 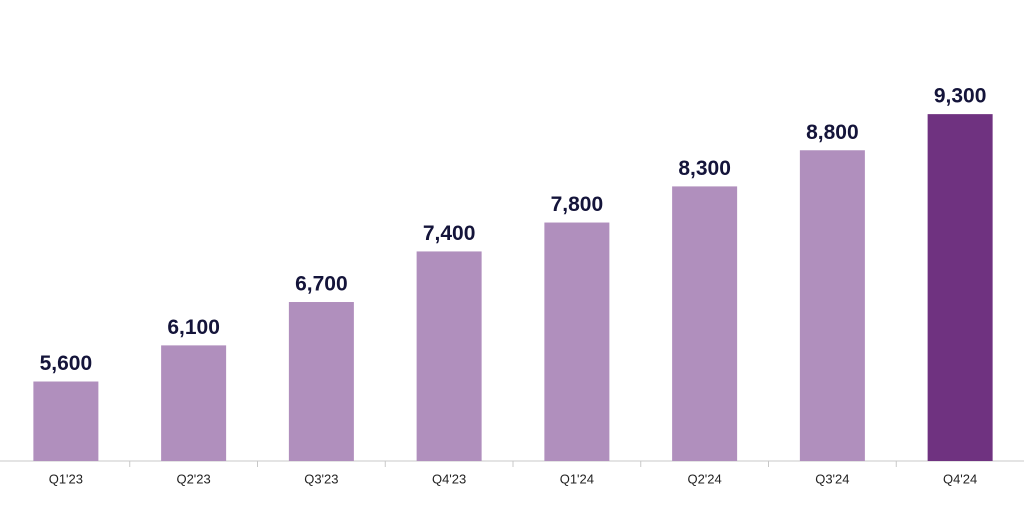 What do you see at coordinates (960, 96) in the screenshot?
I see `value-label: 9,300` at bounding box center [960, 96].